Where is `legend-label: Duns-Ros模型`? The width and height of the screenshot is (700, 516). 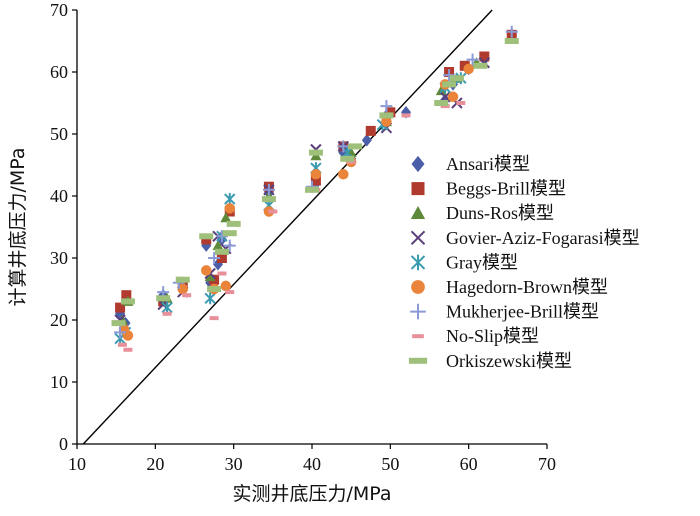
legend-label: Duns-Ros模型 is located at coordinates (500, 213).